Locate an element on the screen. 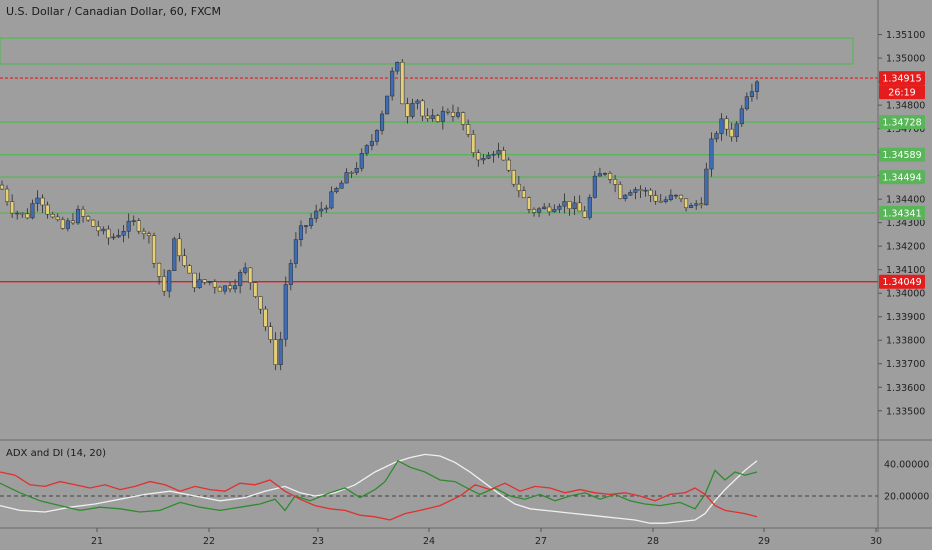 The image size is (932, 550). countdown-label: 26:19 is located at coordinates (901, 93).